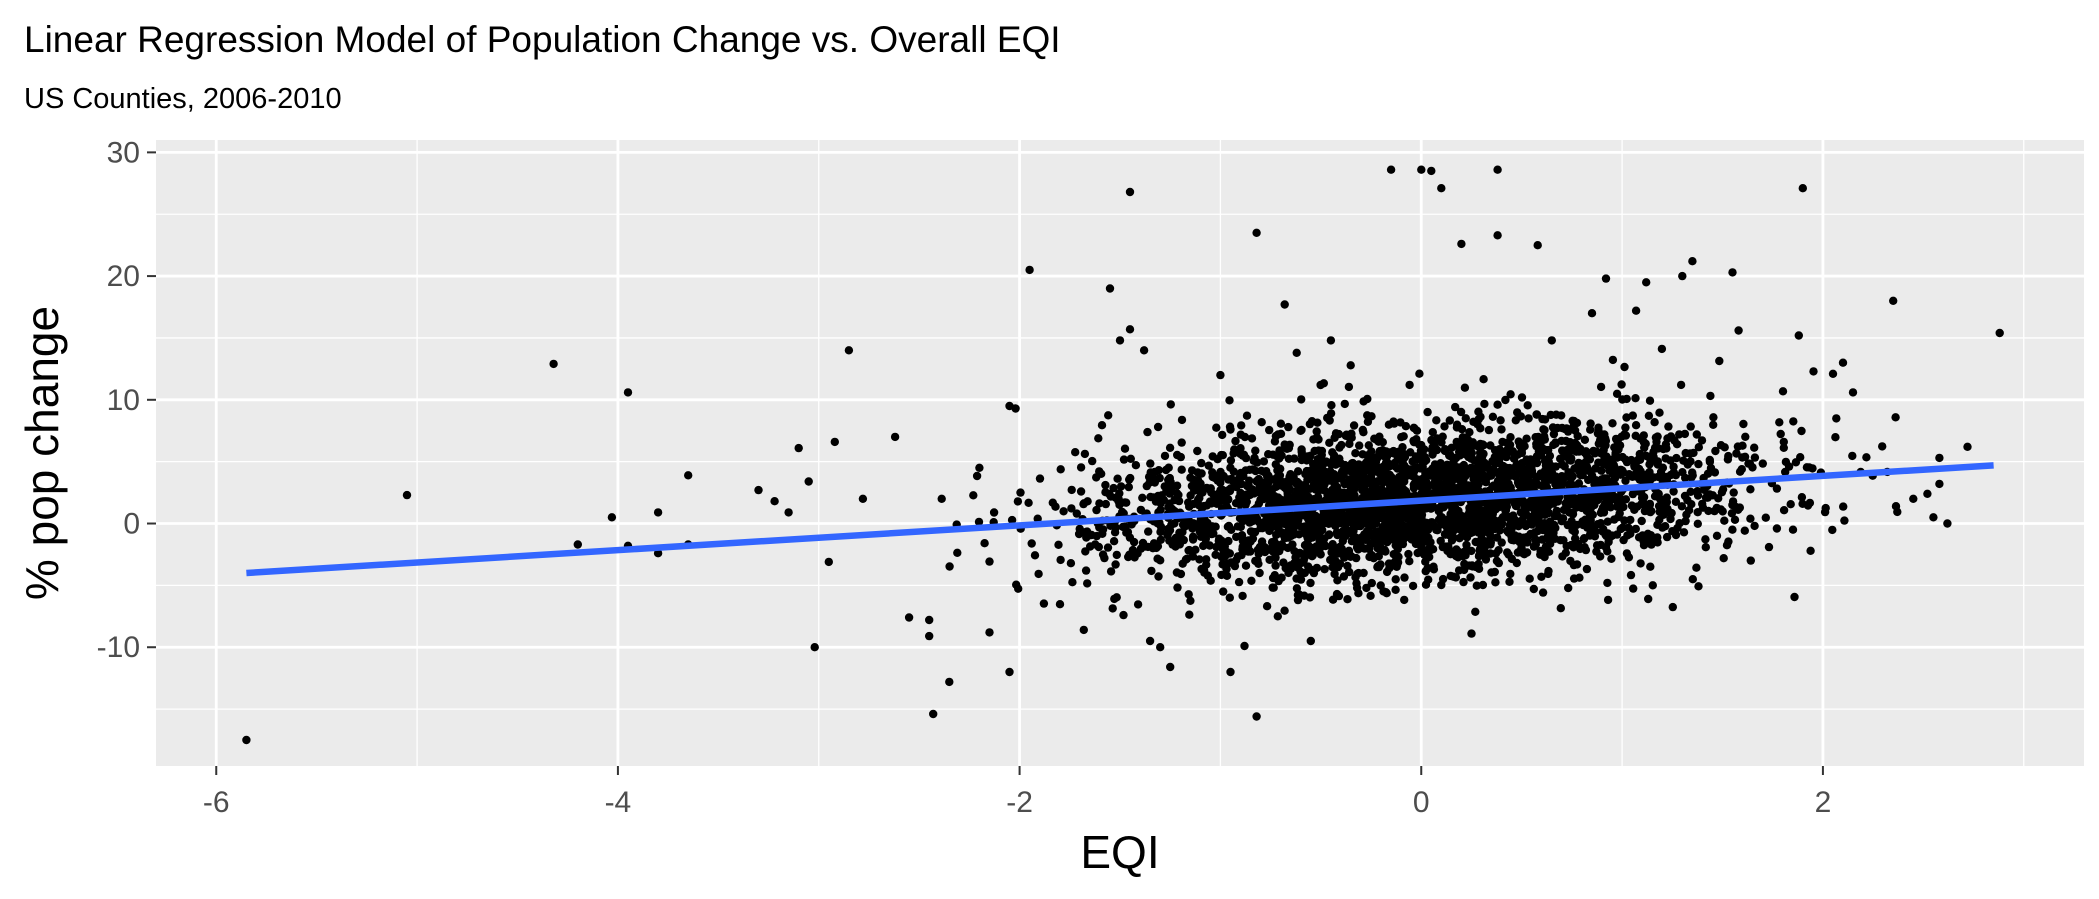 The height and width of the screenshot is (899, 2099). Describe the element at coordinates (131, 524) in the screenshot. I see `y-tick-label: 0` at that location.